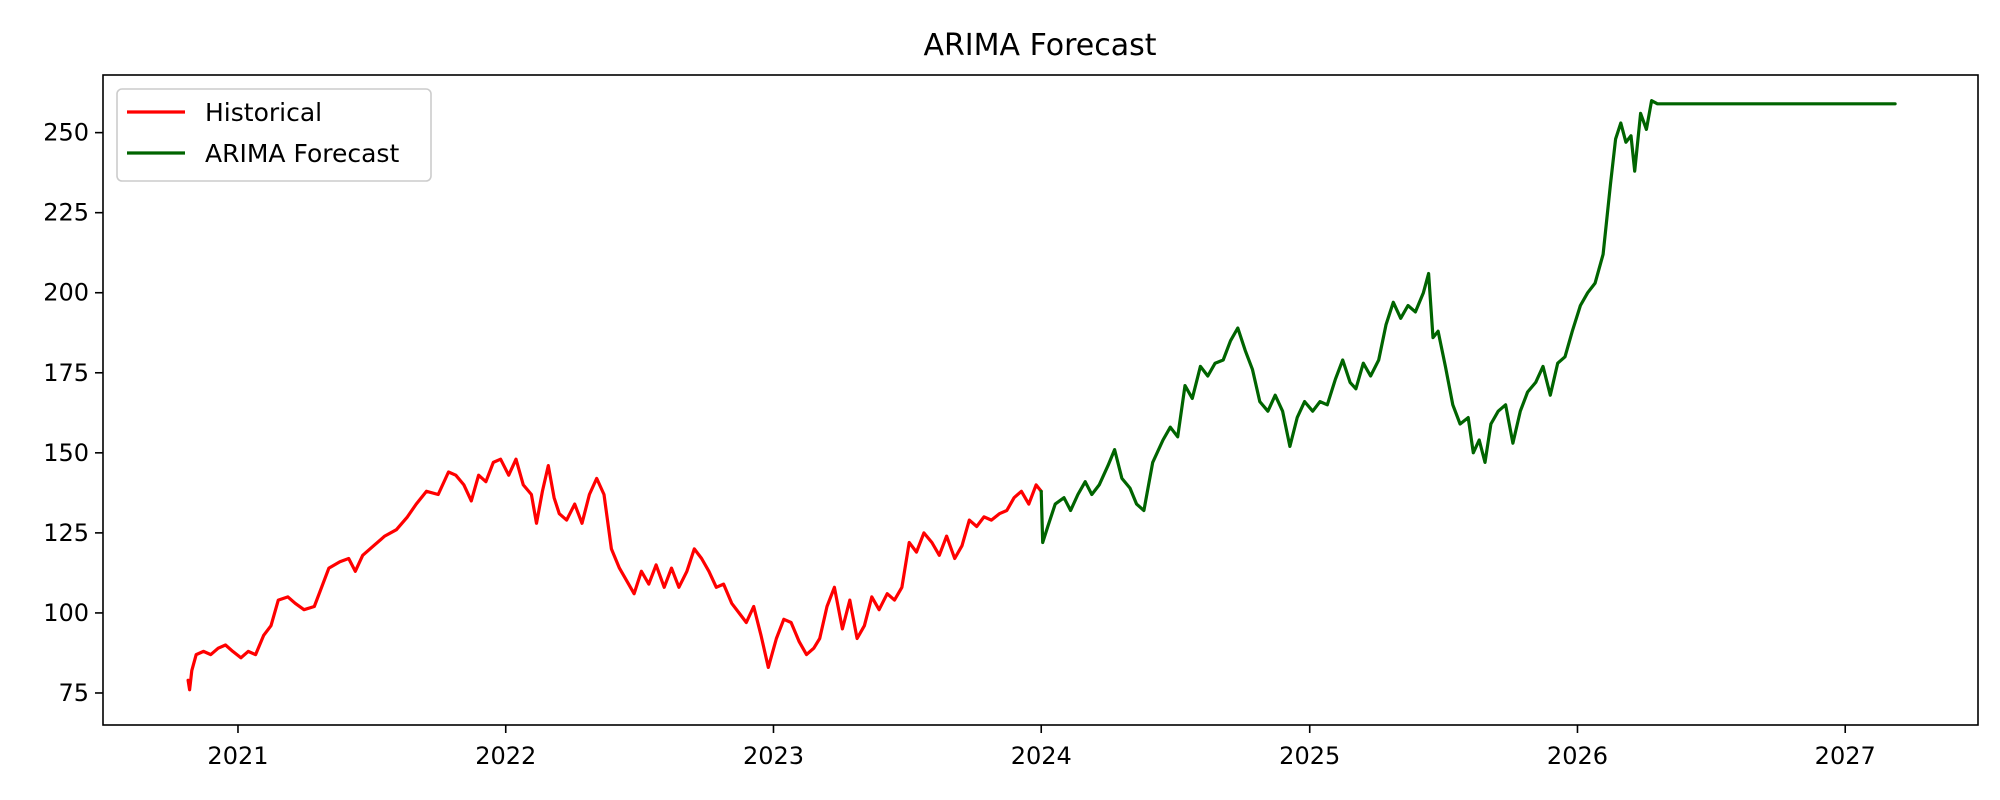  Describe the element at coordinates (1041, 756) in the screenshot. I see `x-tick-label: 2024` at that location.